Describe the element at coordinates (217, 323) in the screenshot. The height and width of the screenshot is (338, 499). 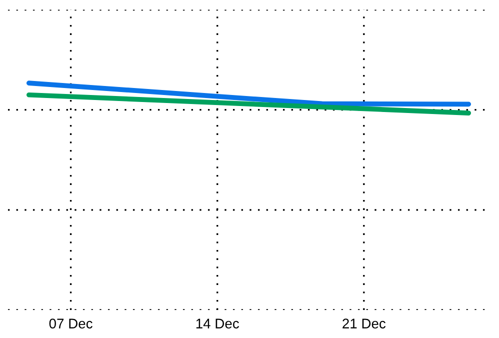
I see `x-tick-label: 14 Dec` at that location.